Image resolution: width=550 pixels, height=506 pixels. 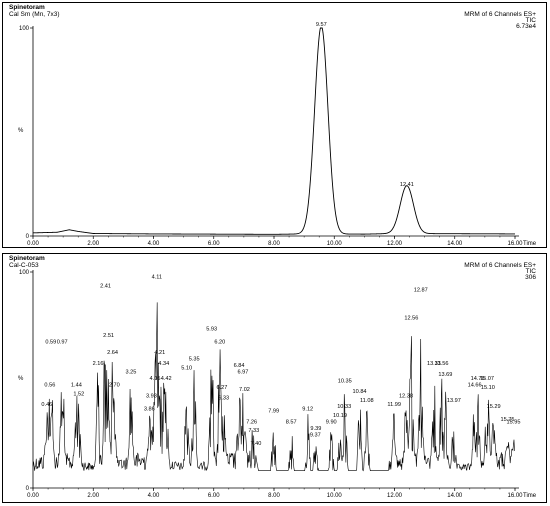 I want to click on top-peak-label: 12.41, so click(x=407, y=185).